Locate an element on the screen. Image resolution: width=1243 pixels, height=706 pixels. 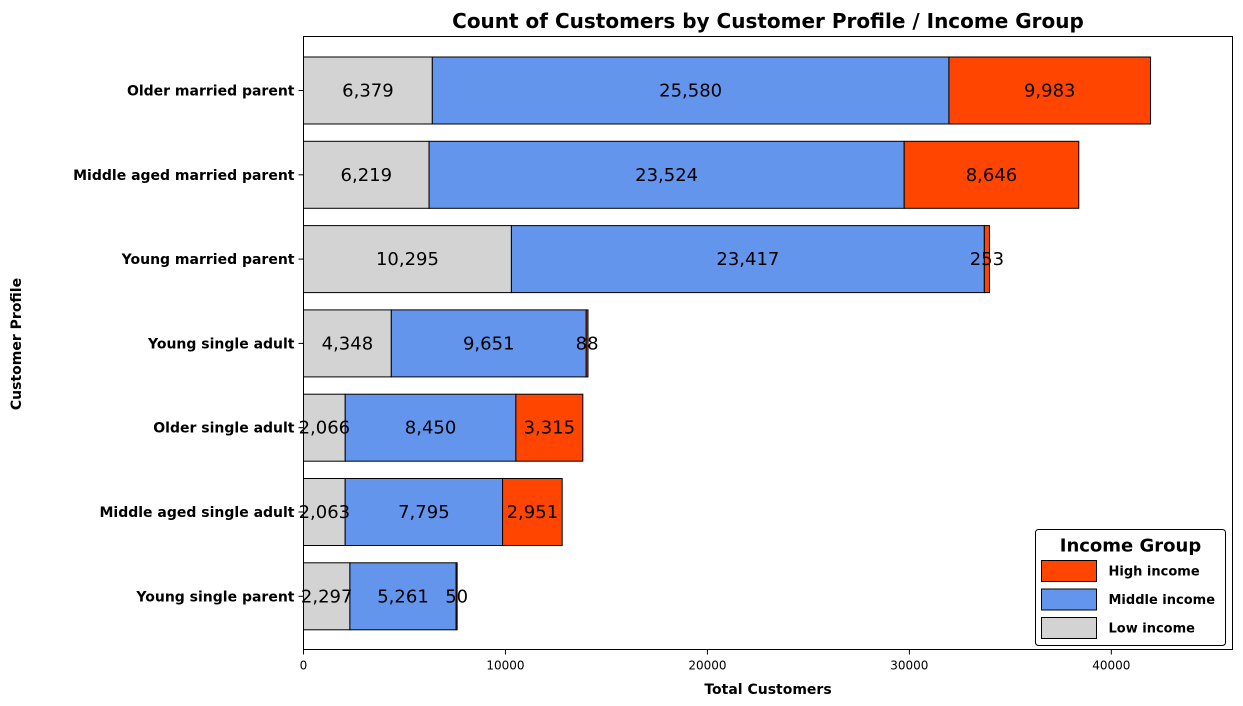
data-label: 253 is located at coordinates (987, 259).